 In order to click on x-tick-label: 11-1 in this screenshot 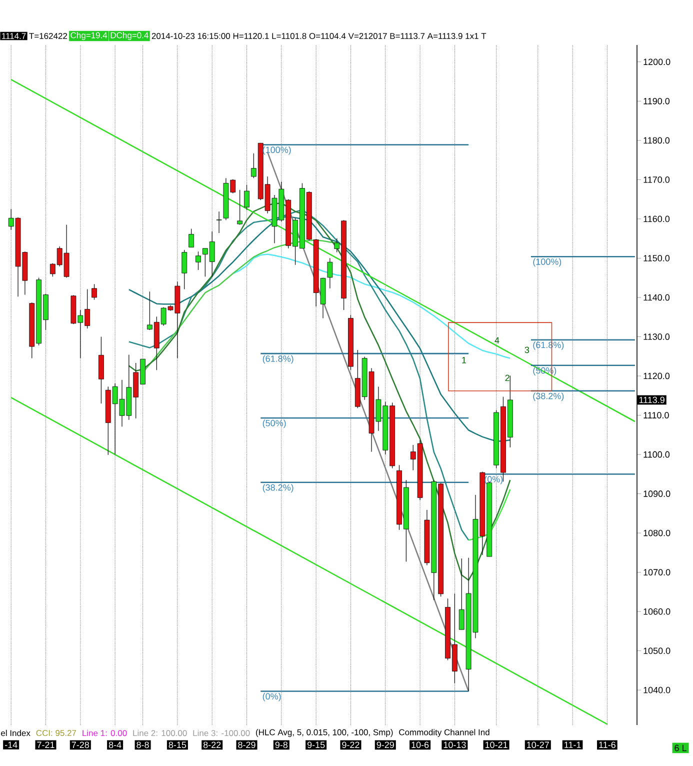, I will do `click(572, 745)`.